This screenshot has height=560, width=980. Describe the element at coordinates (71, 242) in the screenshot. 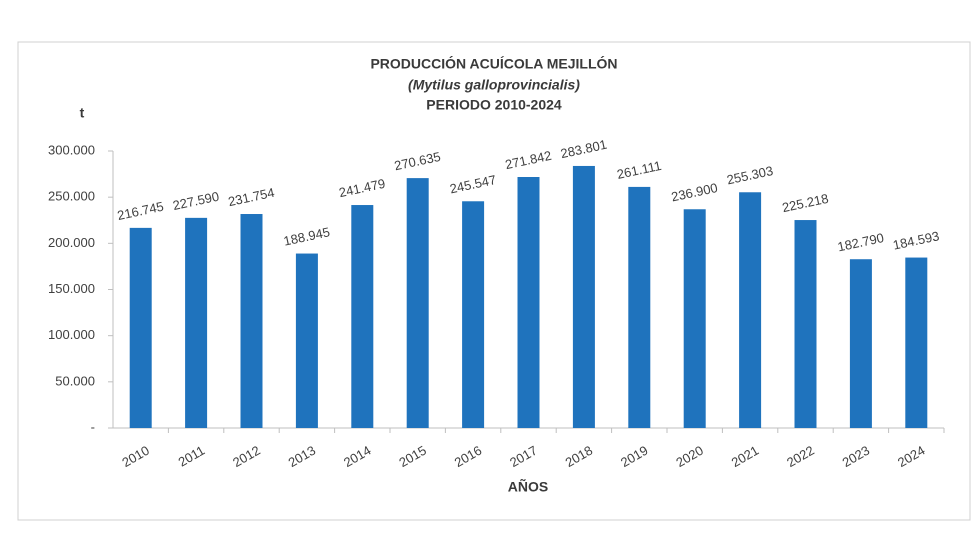

I see `y-tick-label: 200.000` at that location.